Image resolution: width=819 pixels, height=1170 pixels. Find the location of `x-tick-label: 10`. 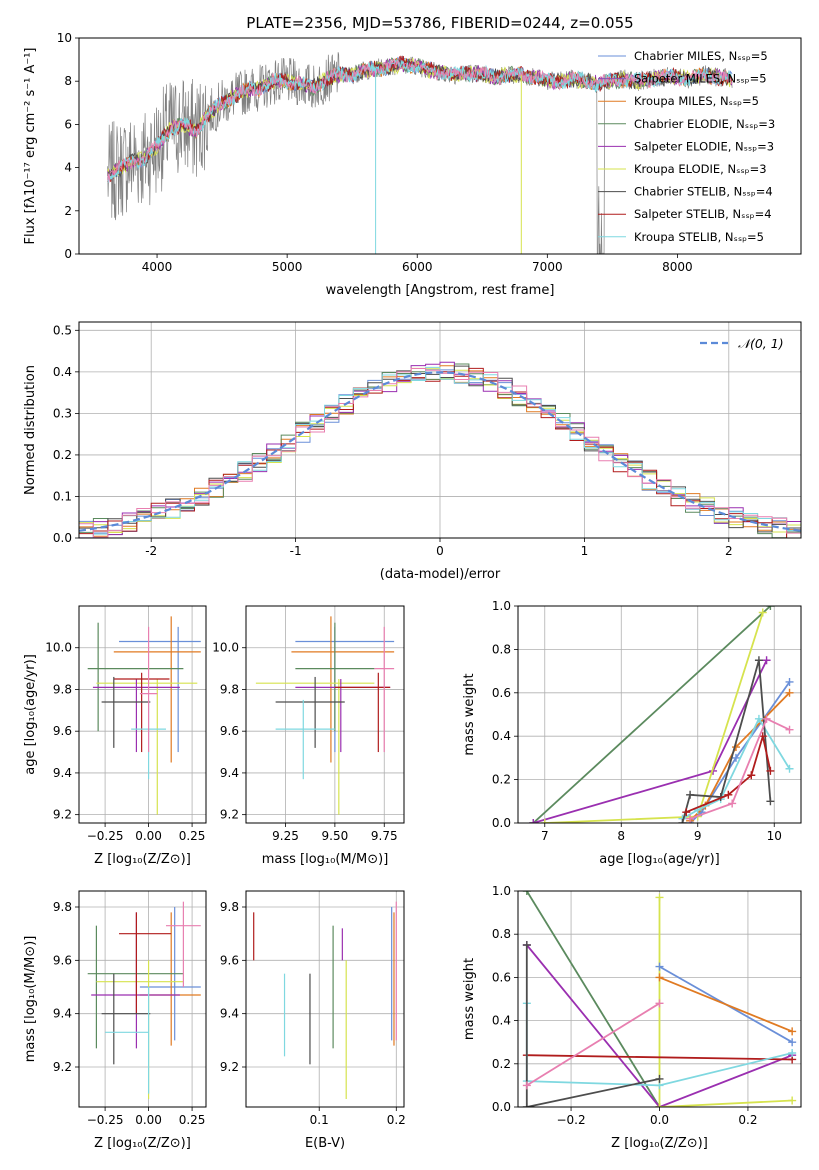

x-tick-label: 10 is located at coordinates (774, 836).